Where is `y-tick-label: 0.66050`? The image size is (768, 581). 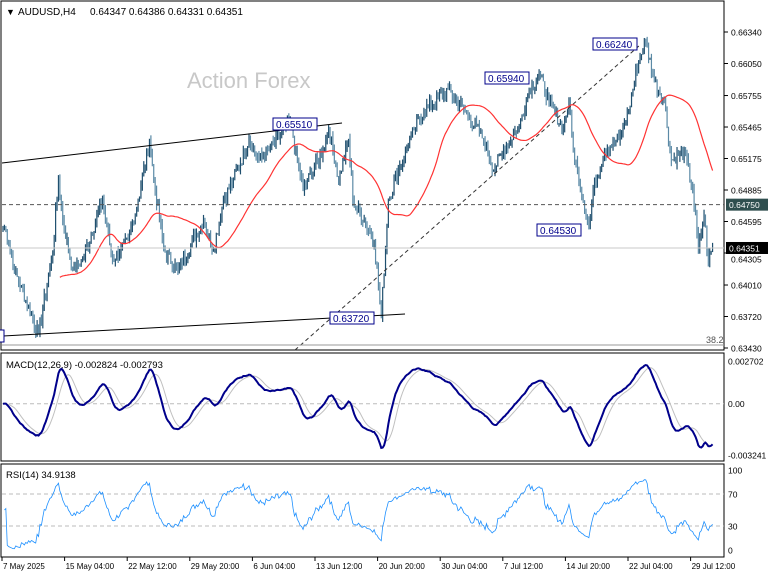 y-tick-label: 0.66050 is located at coordinates (746, 64).